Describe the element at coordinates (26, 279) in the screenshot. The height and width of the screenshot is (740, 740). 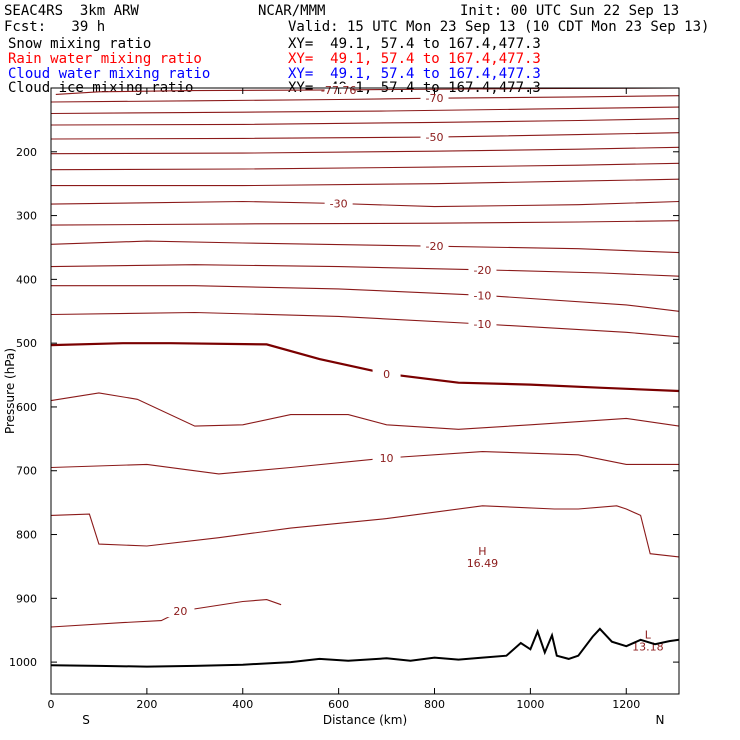
I see `y-tick-label: 400` at that location.